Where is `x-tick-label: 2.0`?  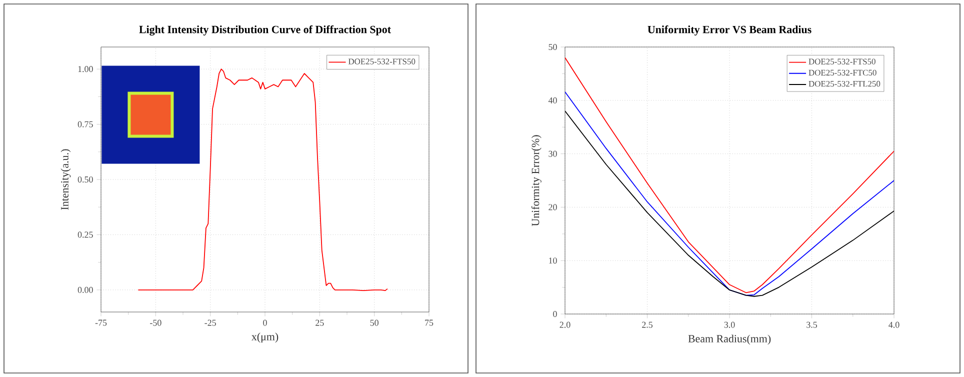
x-tick-label: 2.0 is located at coordinates (565, 325).